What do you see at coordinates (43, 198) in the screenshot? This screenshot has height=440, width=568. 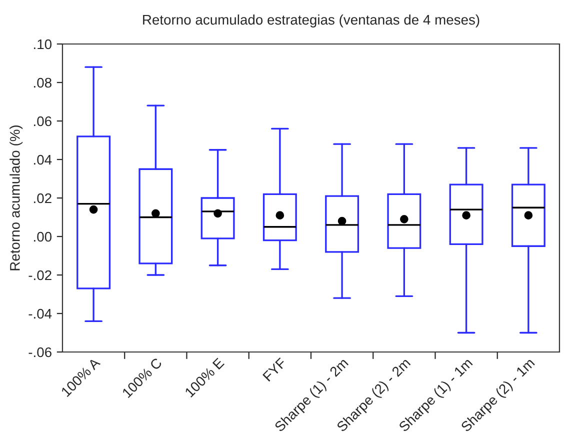 I see `y-tick-label: .02` at bounding box center [43, 198].